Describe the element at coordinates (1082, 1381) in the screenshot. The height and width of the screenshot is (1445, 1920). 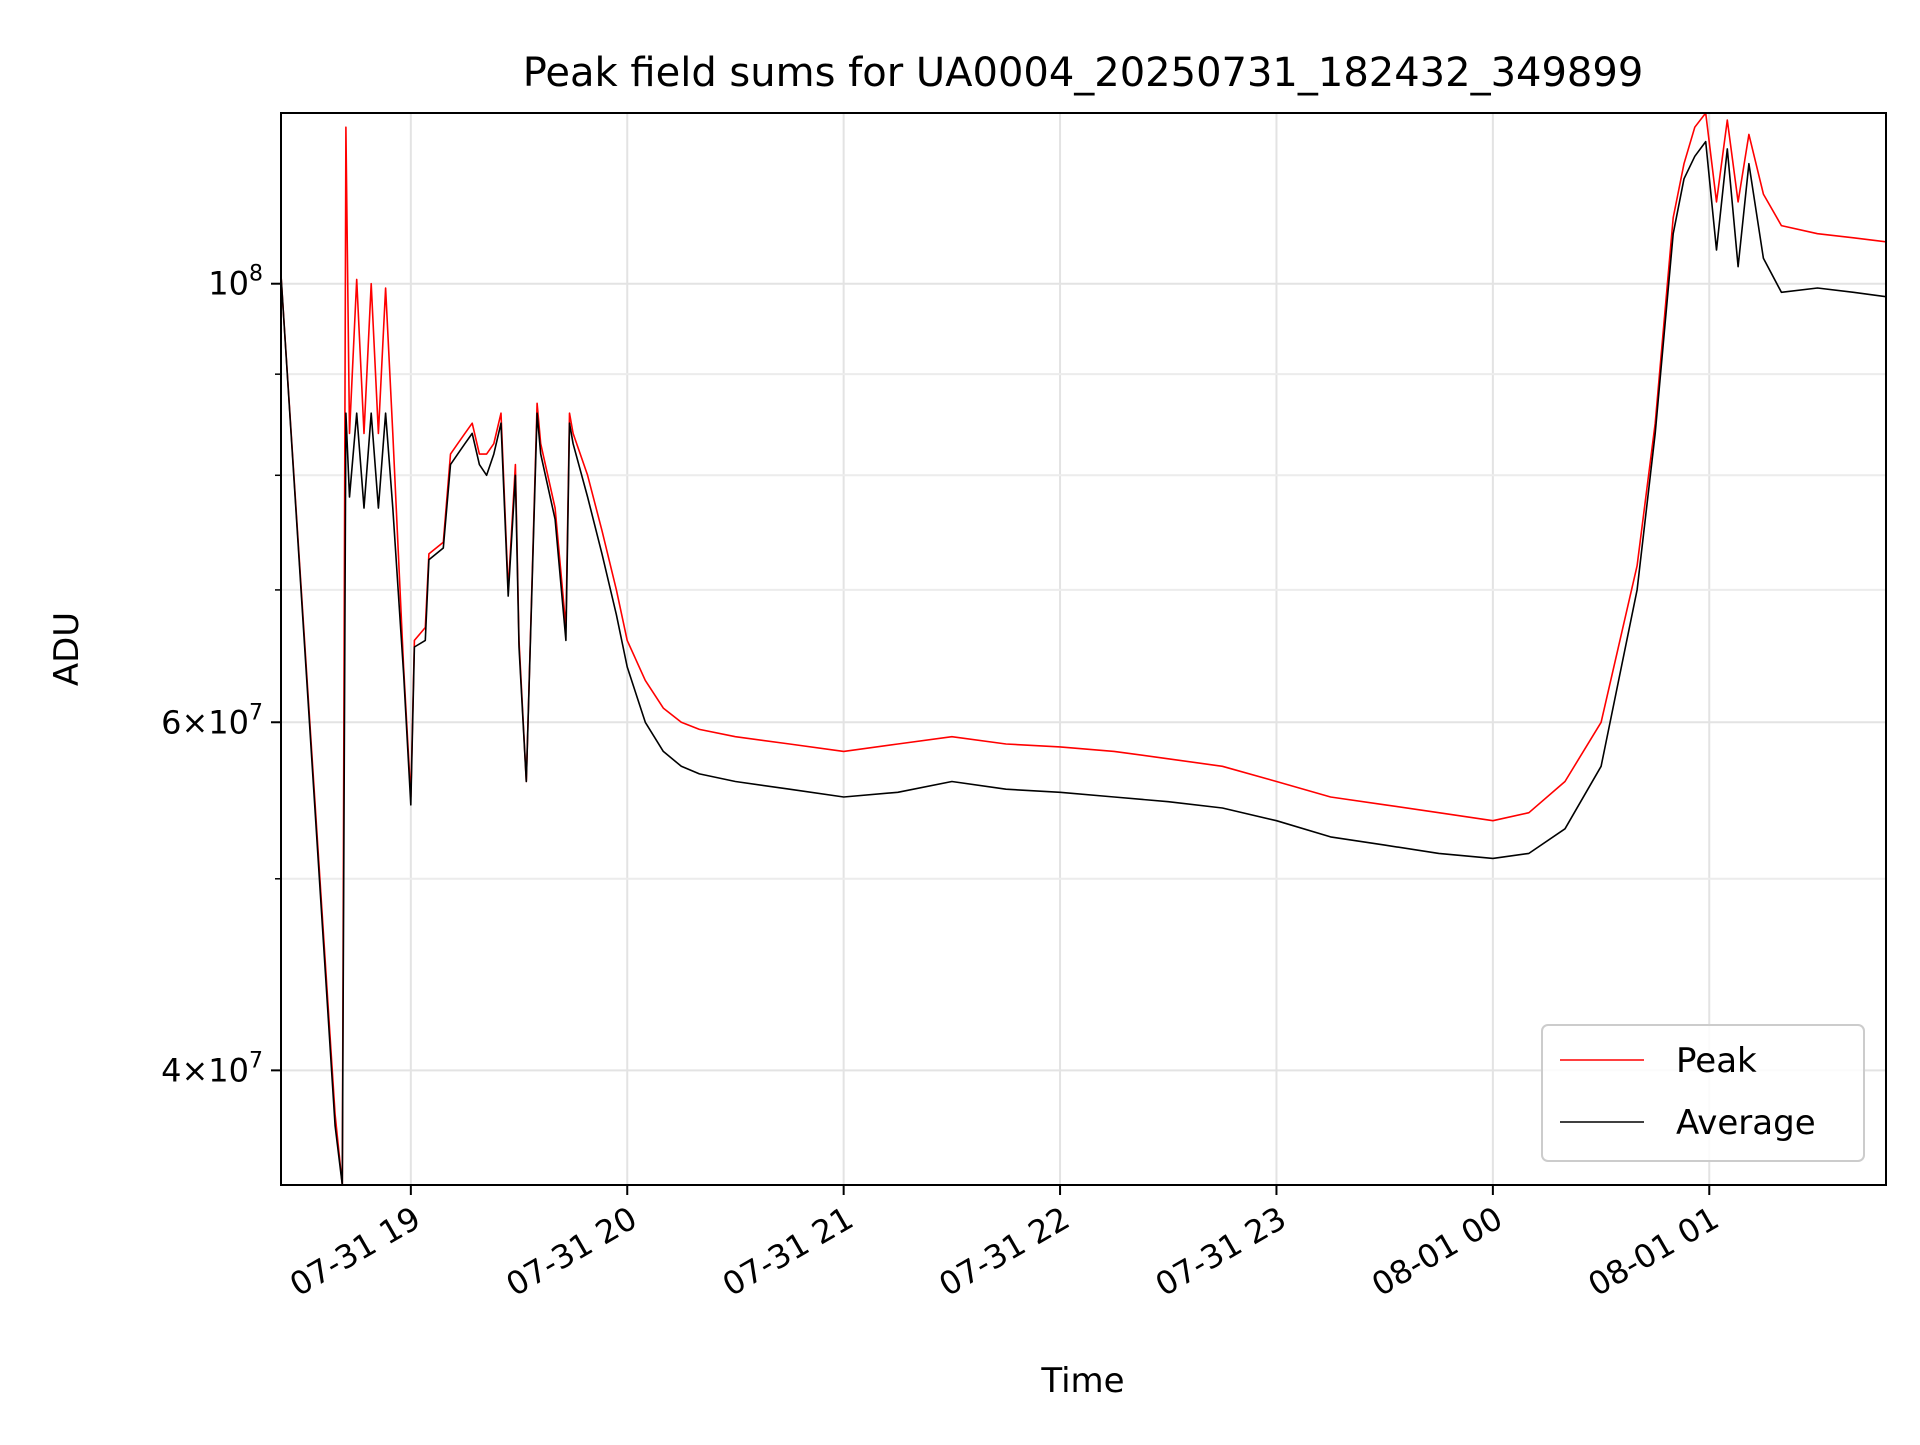
I see `x-axis-label: Time` at that location.